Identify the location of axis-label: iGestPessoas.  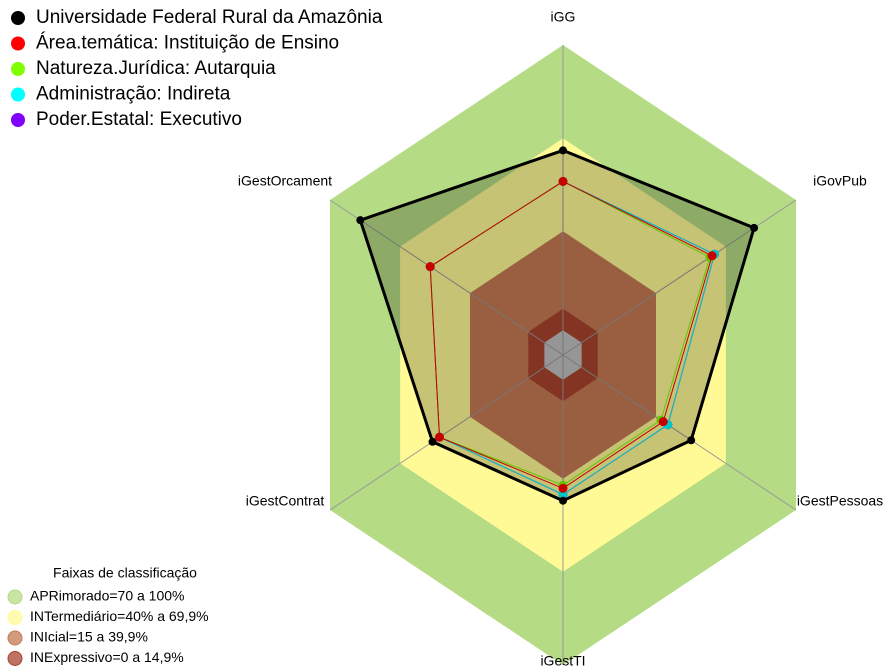
(840, 501).